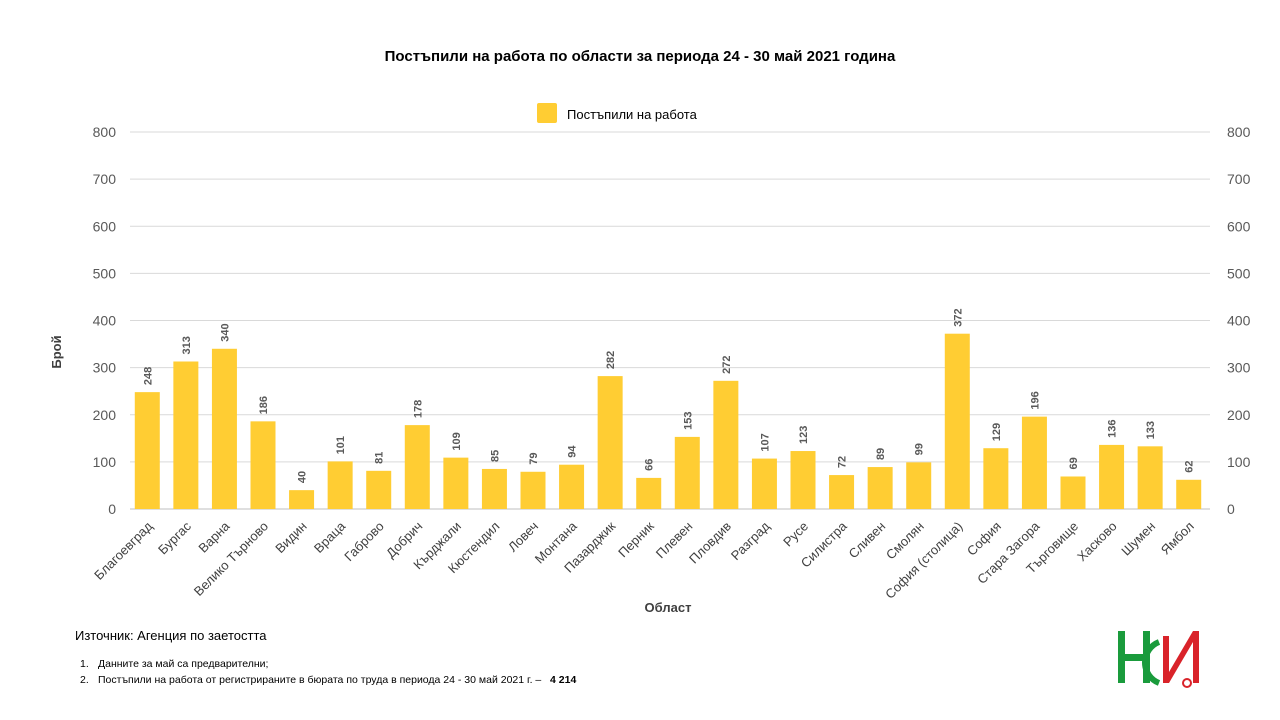 The width and height of the screenshot is (1280, 720). What do you see at coordinates (1190, 467) in the screenshot?
I see `data-label: 62` at bounding box center [1190, 467].